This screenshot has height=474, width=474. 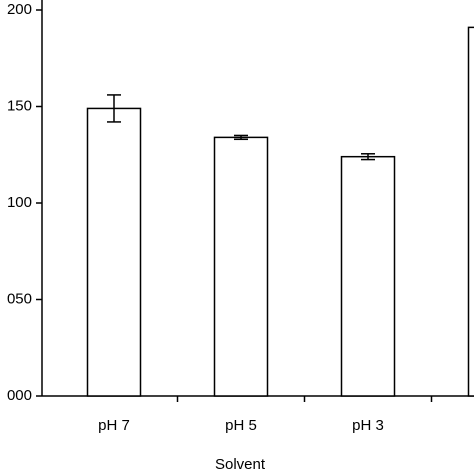 I want to click on y-tick-label: 000, so click(x=19, y=395).